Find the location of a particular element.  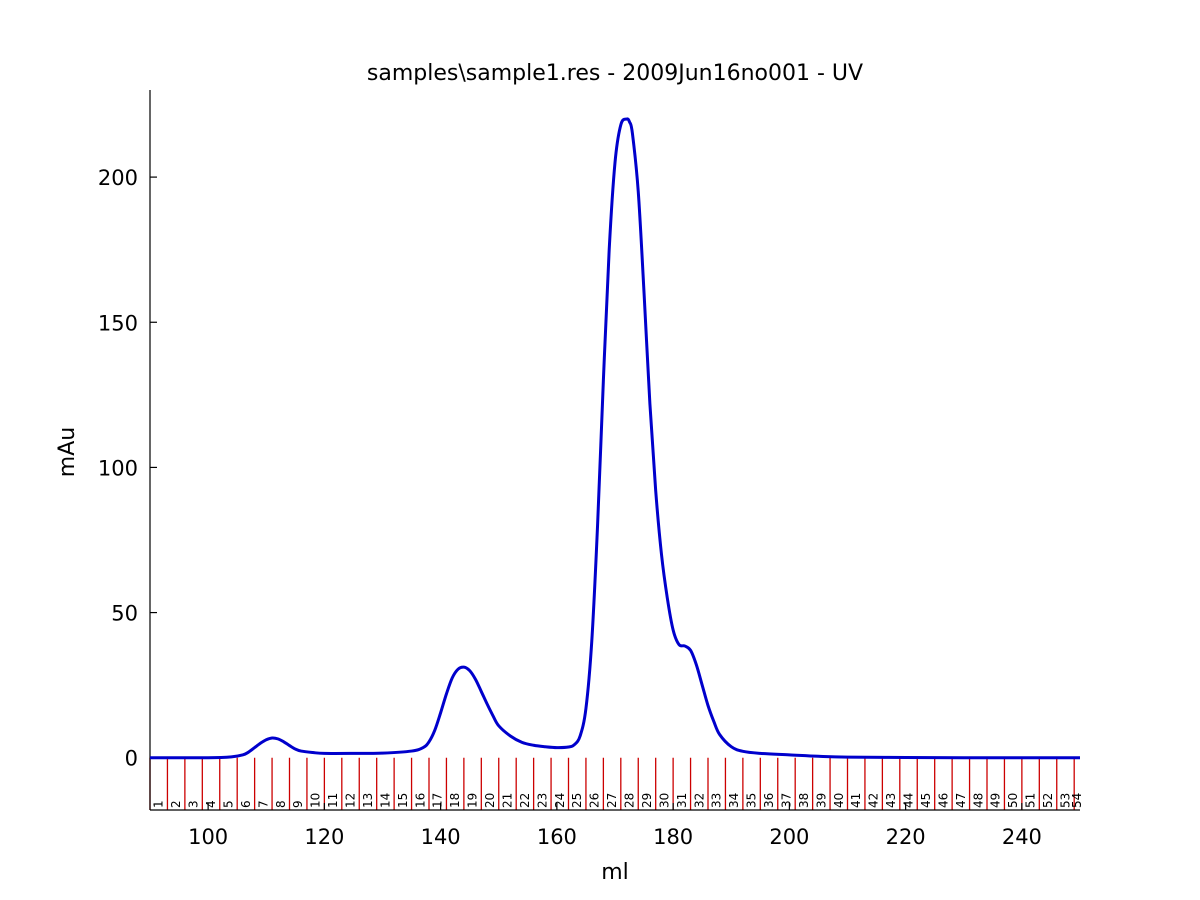

fraction-label: 15 is located at coordinates (403, 800).